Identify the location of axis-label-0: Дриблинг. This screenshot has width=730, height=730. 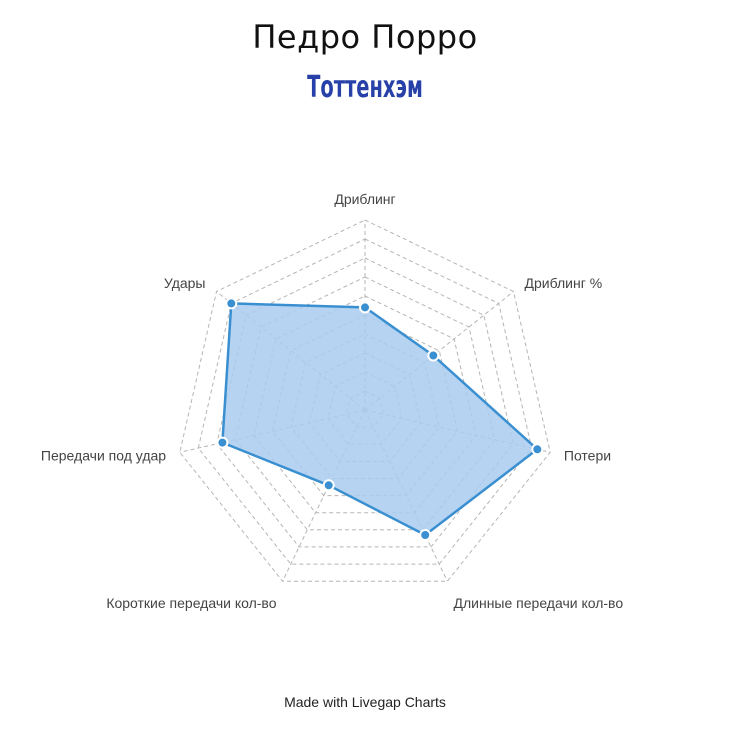
(364, 199).